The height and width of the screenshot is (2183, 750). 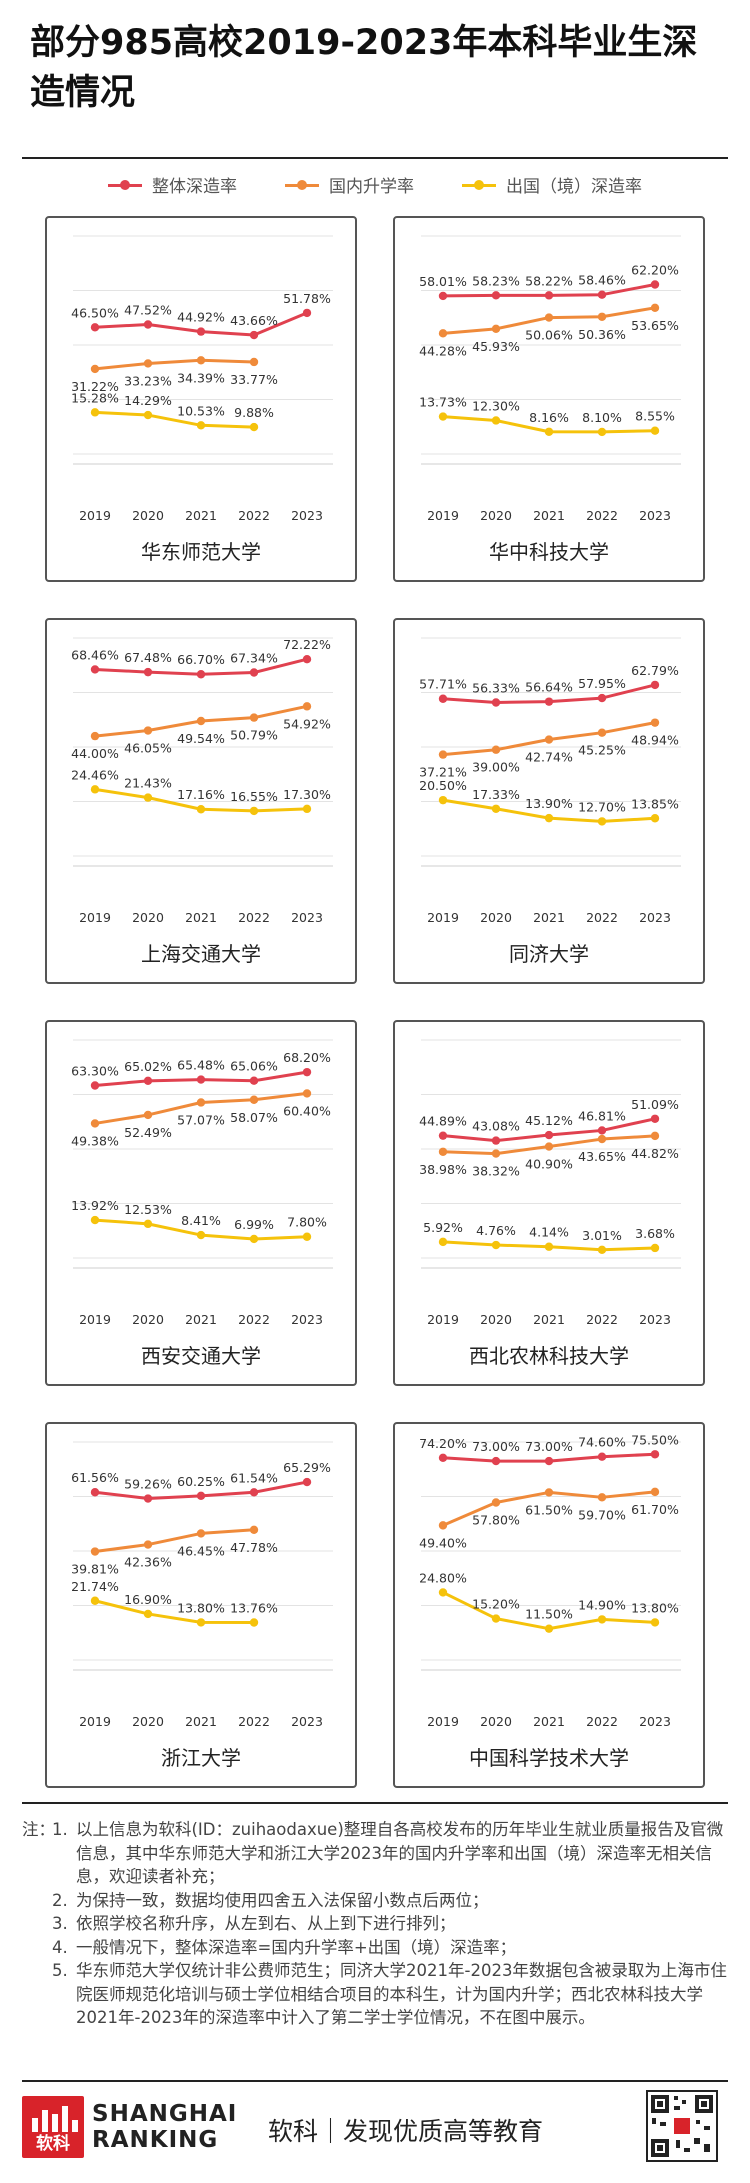 What do you see at coordinates (201, 794) in the screenshot?
I see `data-label-abroad: 17.16%` at bounding box center [201, 794].